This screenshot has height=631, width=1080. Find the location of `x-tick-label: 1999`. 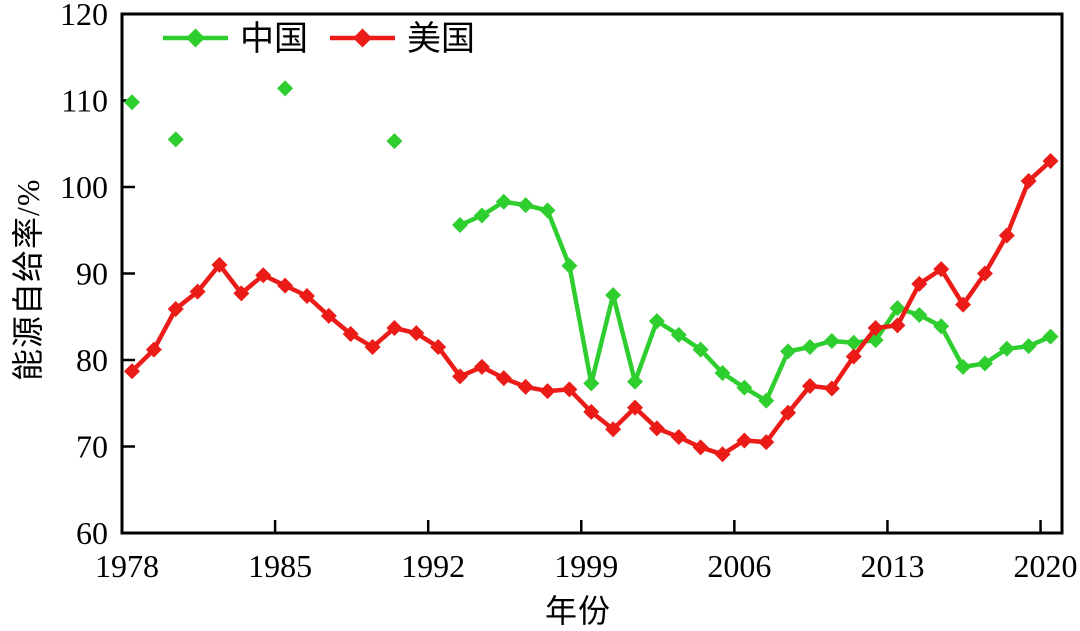

x-tick-label: 1999 is located at coordinates (586, 566).